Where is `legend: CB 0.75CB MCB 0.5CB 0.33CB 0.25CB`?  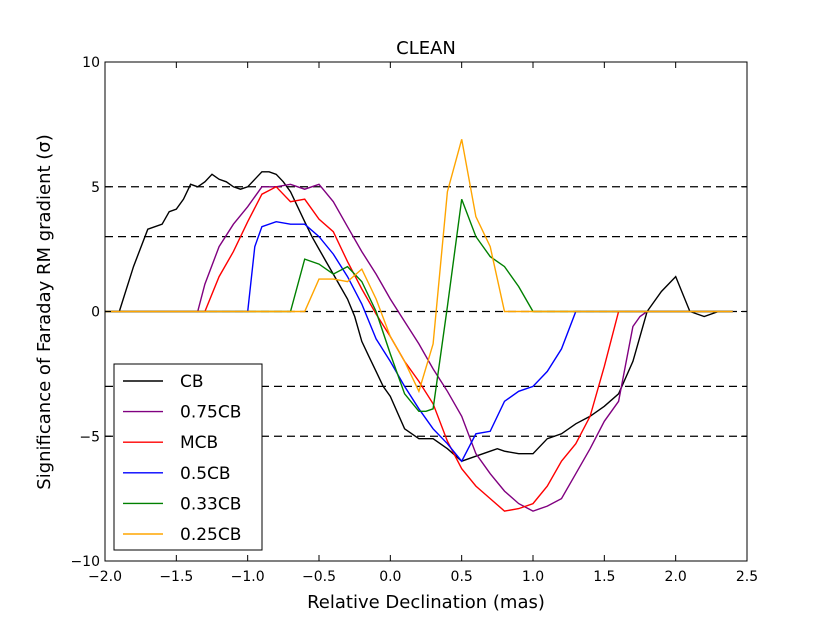 legend: CB 0.75CB MCB 0.5CB 0.33CB 0.25CB is located at coordinates (188, 457).